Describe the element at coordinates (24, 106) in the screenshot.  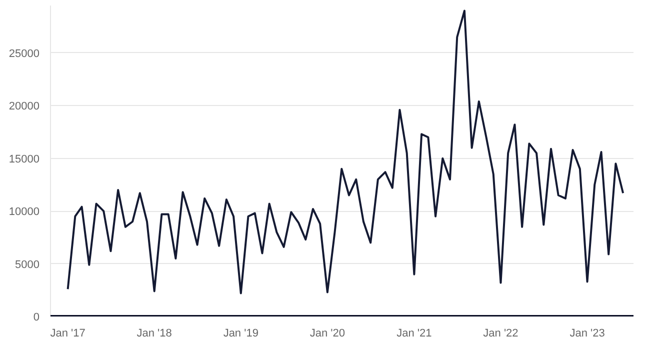
I see `y-tick-label: 20000` at that location.